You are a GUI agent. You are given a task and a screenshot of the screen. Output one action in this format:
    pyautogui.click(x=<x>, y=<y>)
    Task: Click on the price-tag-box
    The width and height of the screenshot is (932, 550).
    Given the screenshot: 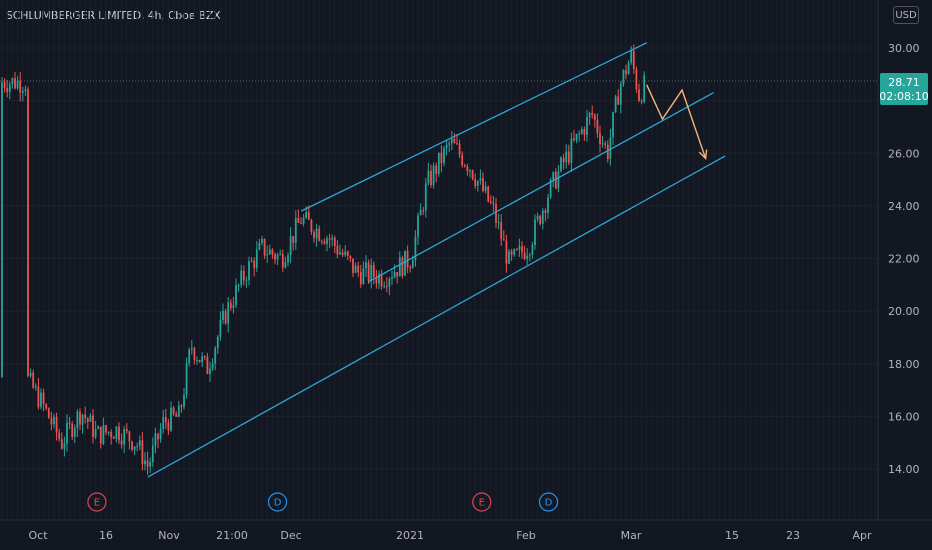 What is the action you would take?
    pyautogui.click(x=904, y=89)
    